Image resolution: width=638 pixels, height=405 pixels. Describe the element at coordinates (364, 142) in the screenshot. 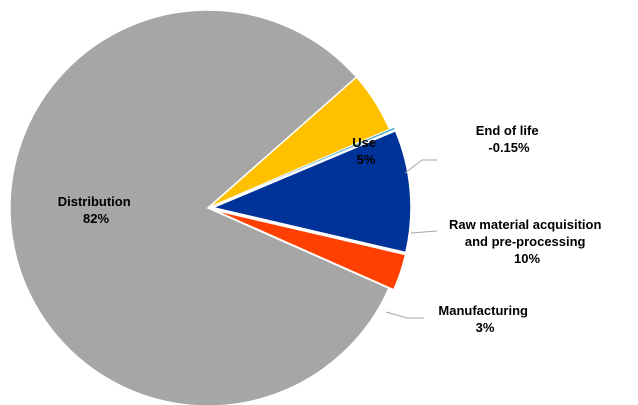

I see `label-use-name: Use` at that location.